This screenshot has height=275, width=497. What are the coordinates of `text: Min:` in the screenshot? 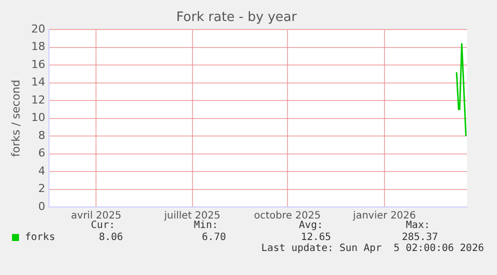 It's located at (205, 225).